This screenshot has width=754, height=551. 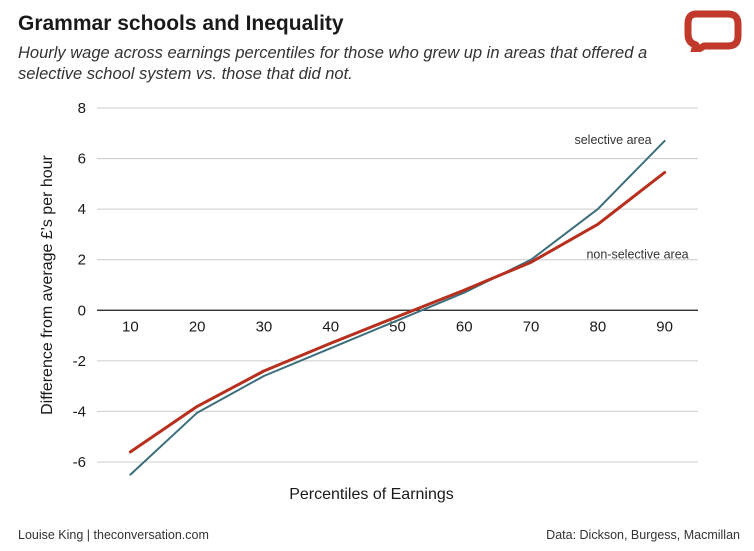 What do you see at coordinates (79, 462) in the screenshot?
I see `y-tick-label: -6` at bounding box center [79, 462].